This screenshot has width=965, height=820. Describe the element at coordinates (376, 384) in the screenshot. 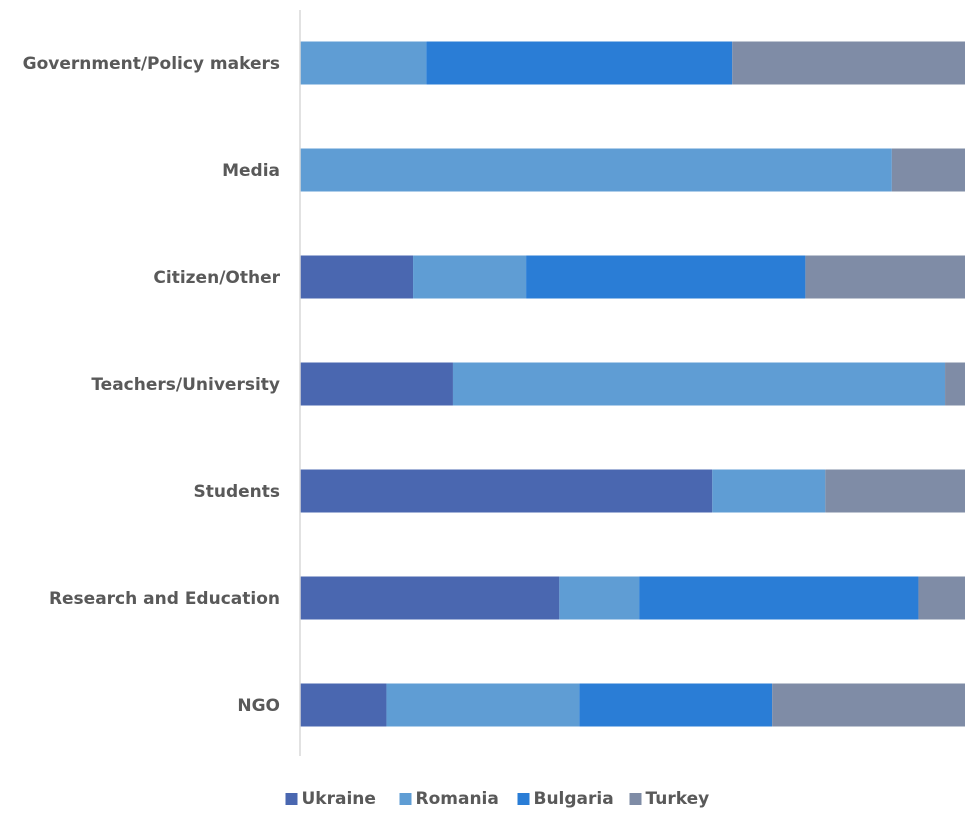

I see `bar-teachers-university-ukraine` at that location.